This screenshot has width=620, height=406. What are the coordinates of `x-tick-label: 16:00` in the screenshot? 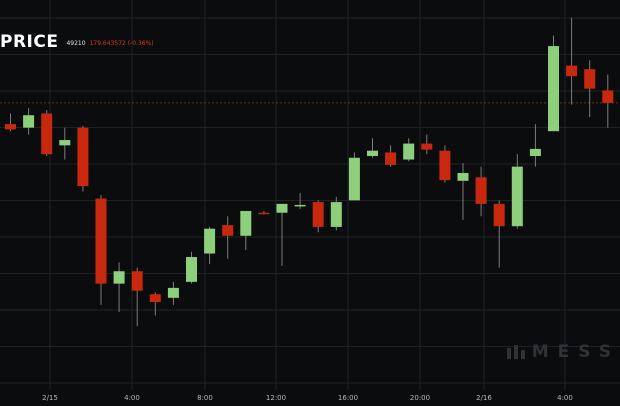 It's located at (348, 398).